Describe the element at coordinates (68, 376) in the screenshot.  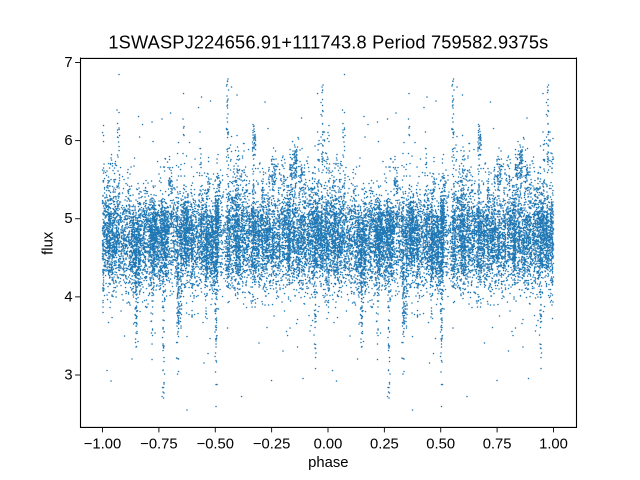
I see `svg-text: 3` at that location.